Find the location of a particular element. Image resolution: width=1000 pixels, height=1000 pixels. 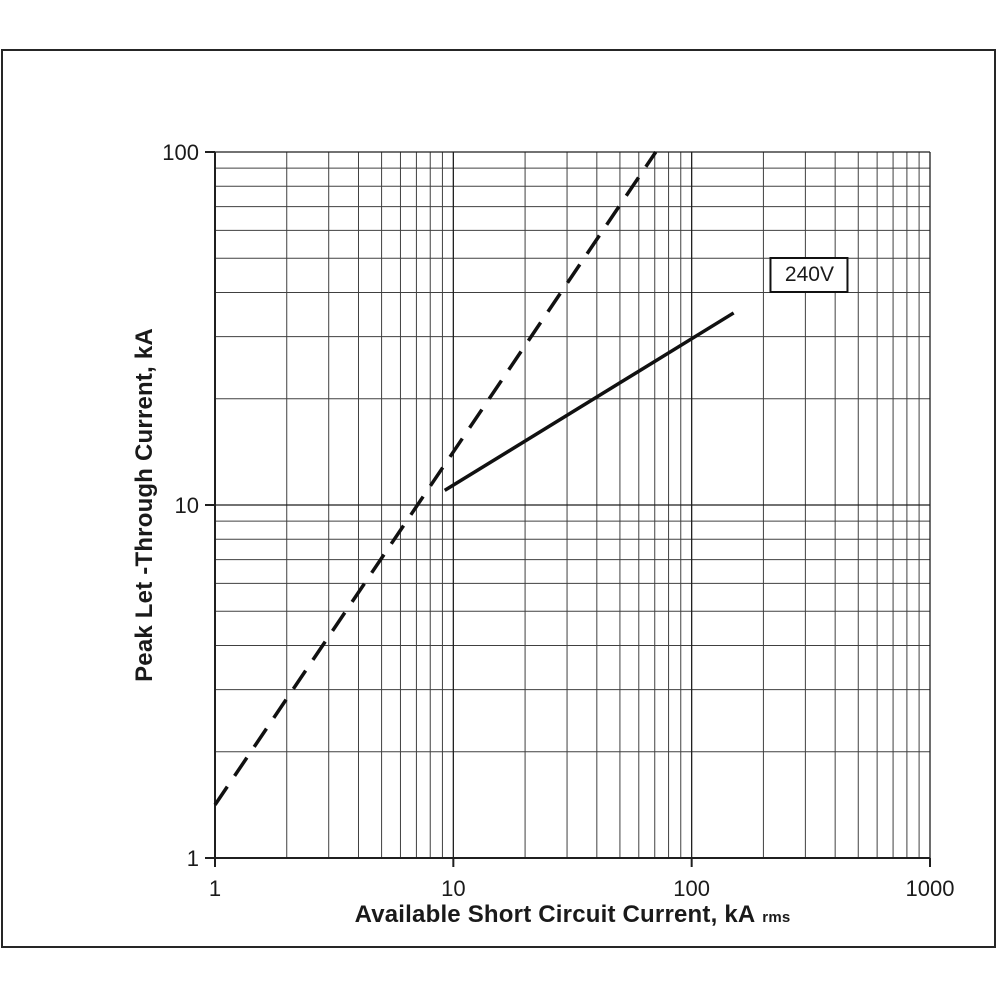

voltage-label-240v: 240V is located at coordinates (809, 275).